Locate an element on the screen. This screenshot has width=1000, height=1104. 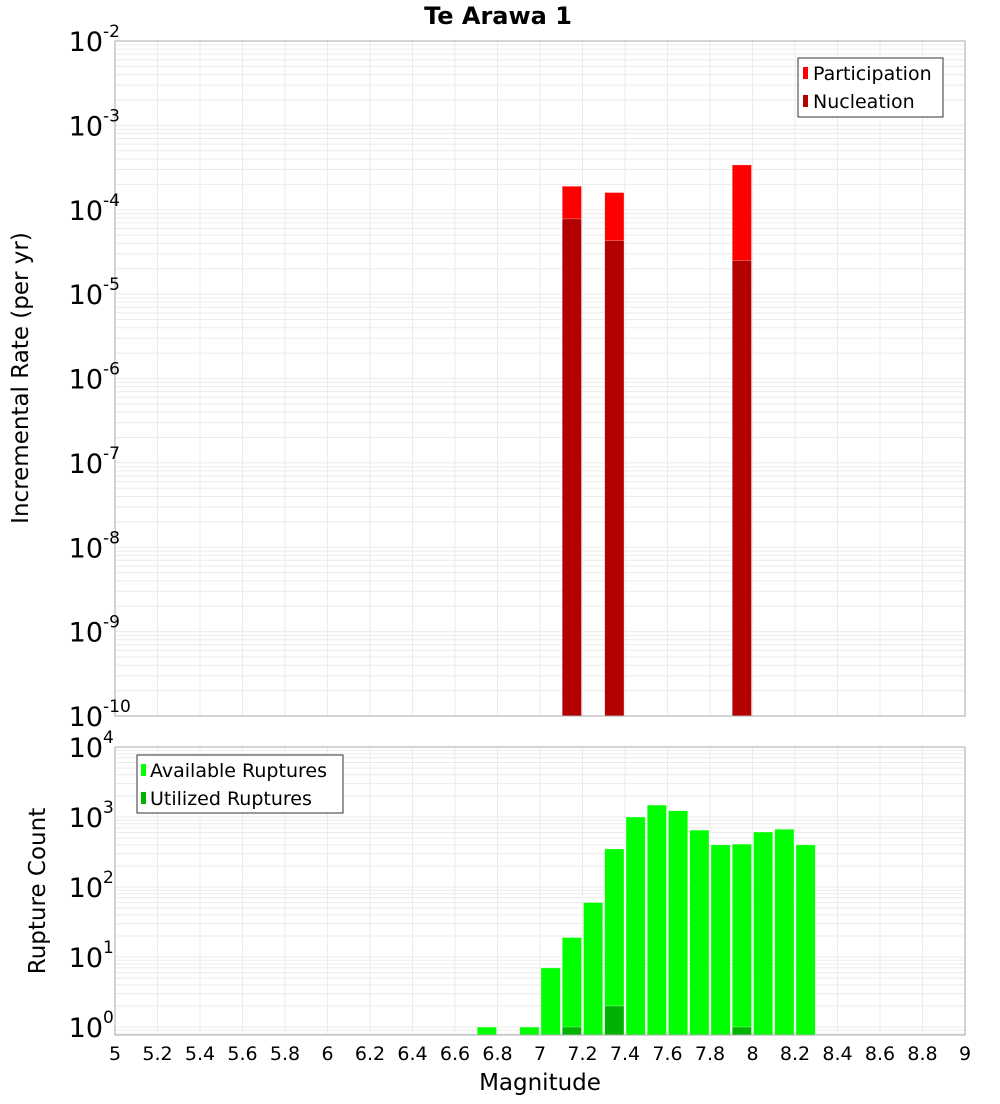
x-tick-label: 5 is located at coordinates (115, 1054).